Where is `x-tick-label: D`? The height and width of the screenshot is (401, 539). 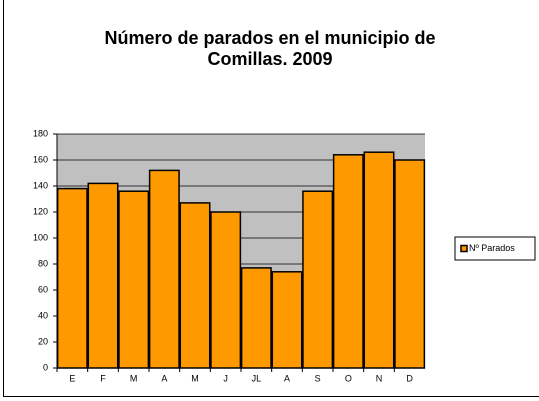
x-tick-label: D is located at coordinates (409, 378).